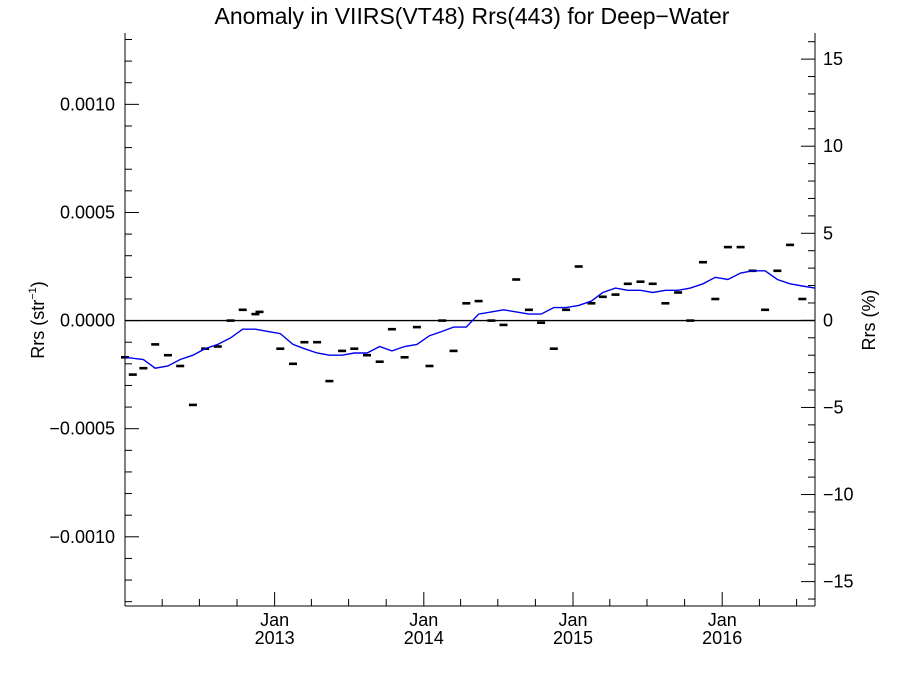  What do you see at coordinates (87, 321) in the screenshot?
I see `y-left-tick-label: 0.0000` at bounding box center [87, 321].